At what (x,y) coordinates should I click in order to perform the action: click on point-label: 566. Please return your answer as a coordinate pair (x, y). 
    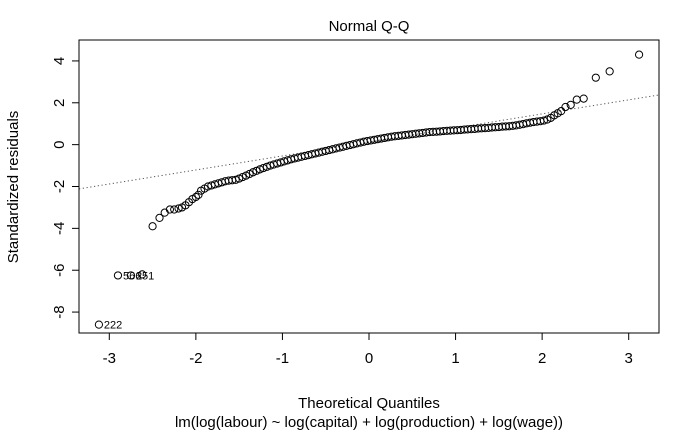
    Looking at the image, I should click on (132, 276).